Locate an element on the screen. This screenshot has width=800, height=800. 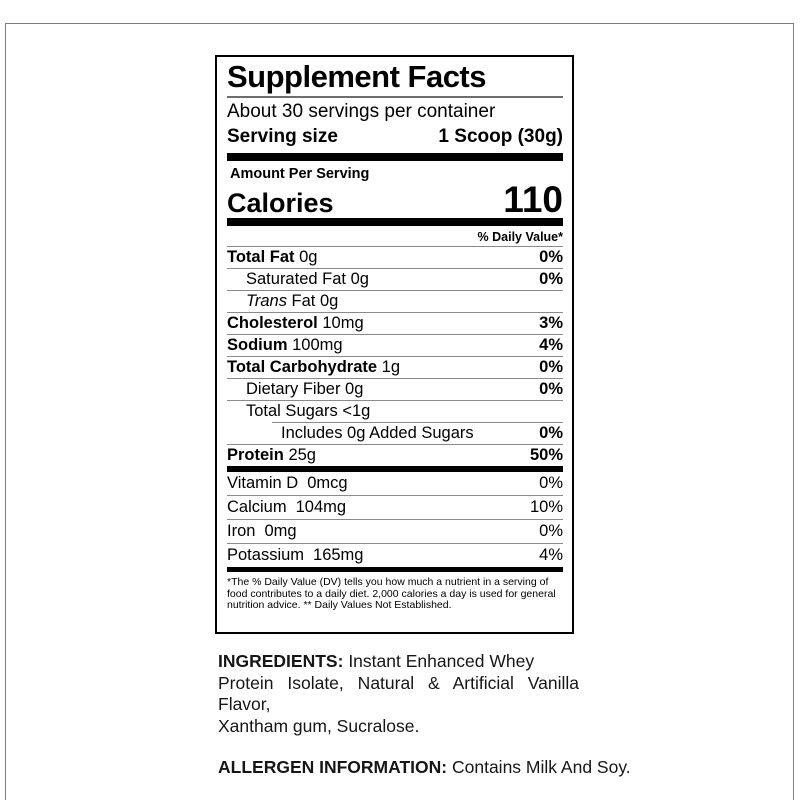
nutrient-name: Total Carbohydrate is located at coordinates (302, 367).